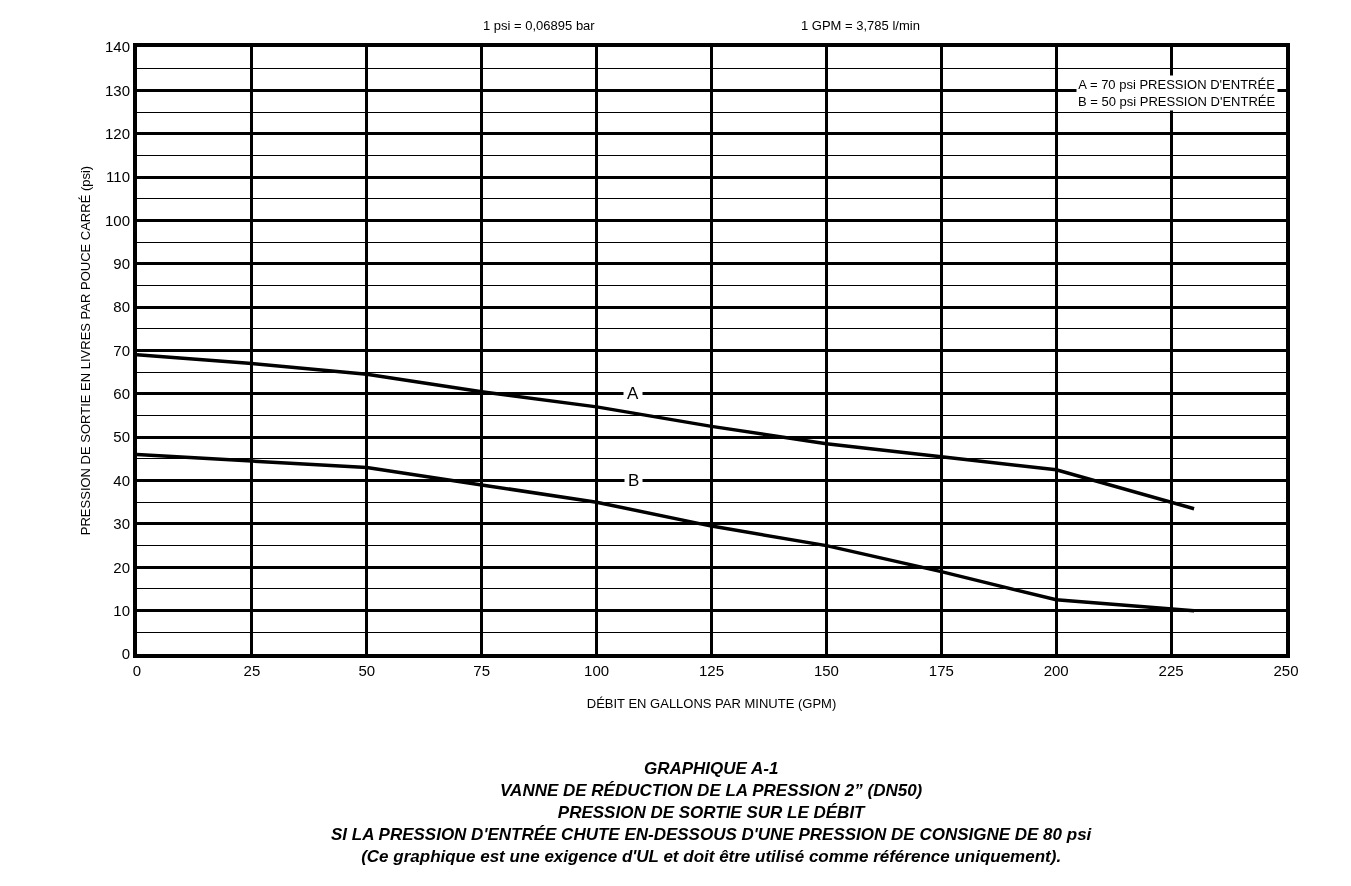 This screenshot has width=1351, height=886. I want to click on x-tick-label: 75, so click(482, 670).